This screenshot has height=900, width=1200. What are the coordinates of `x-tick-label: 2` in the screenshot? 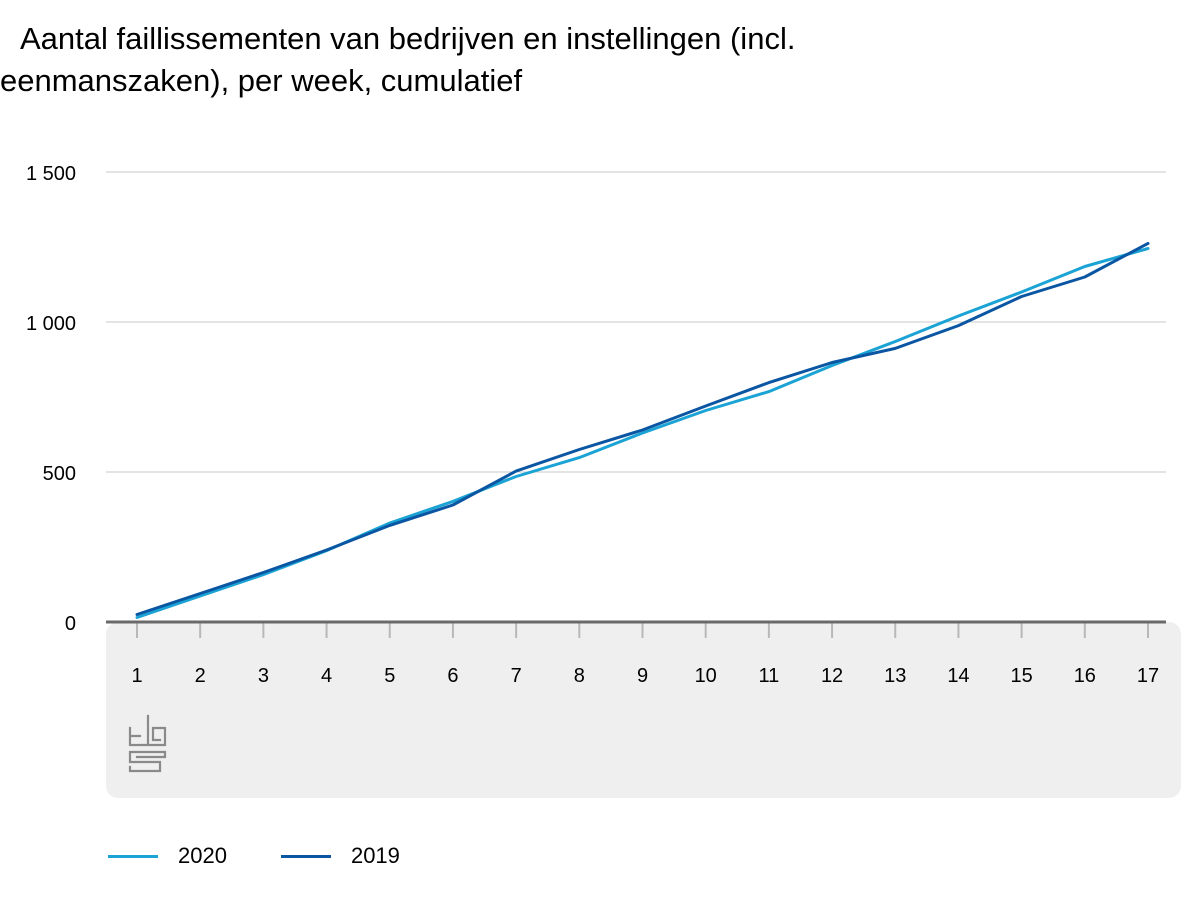 It's located at (200, 676).